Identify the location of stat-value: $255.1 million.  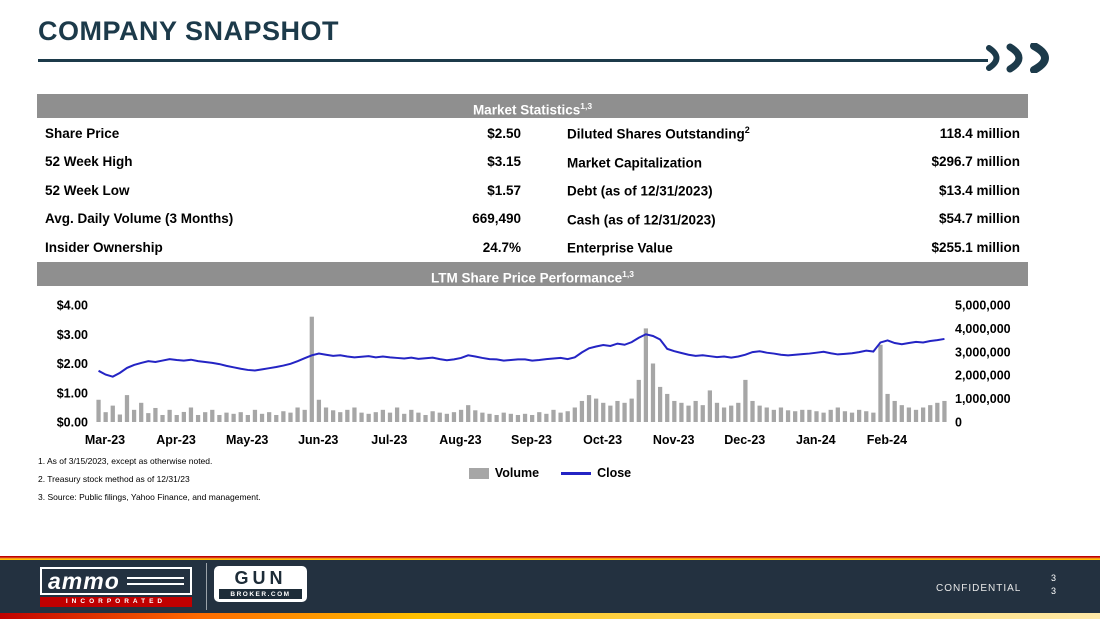
(975, 247).